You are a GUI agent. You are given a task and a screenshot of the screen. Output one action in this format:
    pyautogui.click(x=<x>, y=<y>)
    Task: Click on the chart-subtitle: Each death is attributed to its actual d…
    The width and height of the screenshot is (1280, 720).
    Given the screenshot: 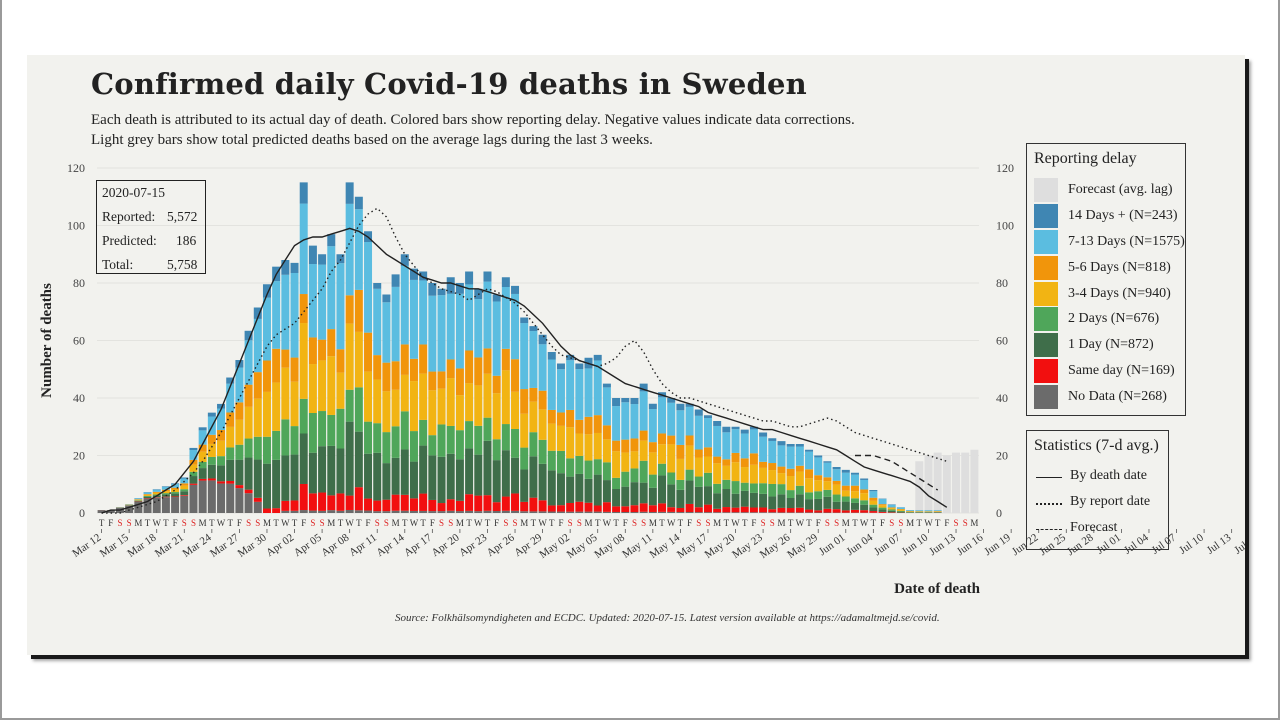 What is the action you would take?
    pyautogui.click(x=473, y=130)
    